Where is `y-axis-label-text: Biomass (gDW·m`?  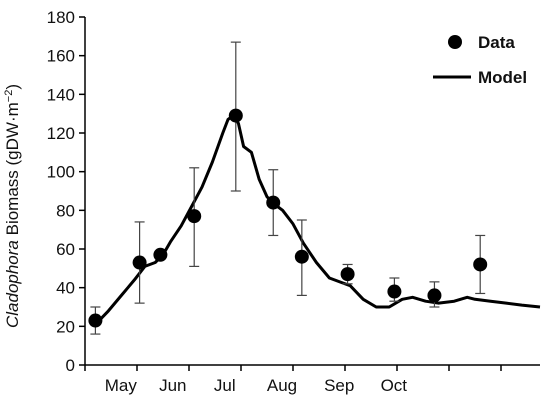
y-axis-label-text: Biomass (gDW·m is located at coordinates (12, 171).